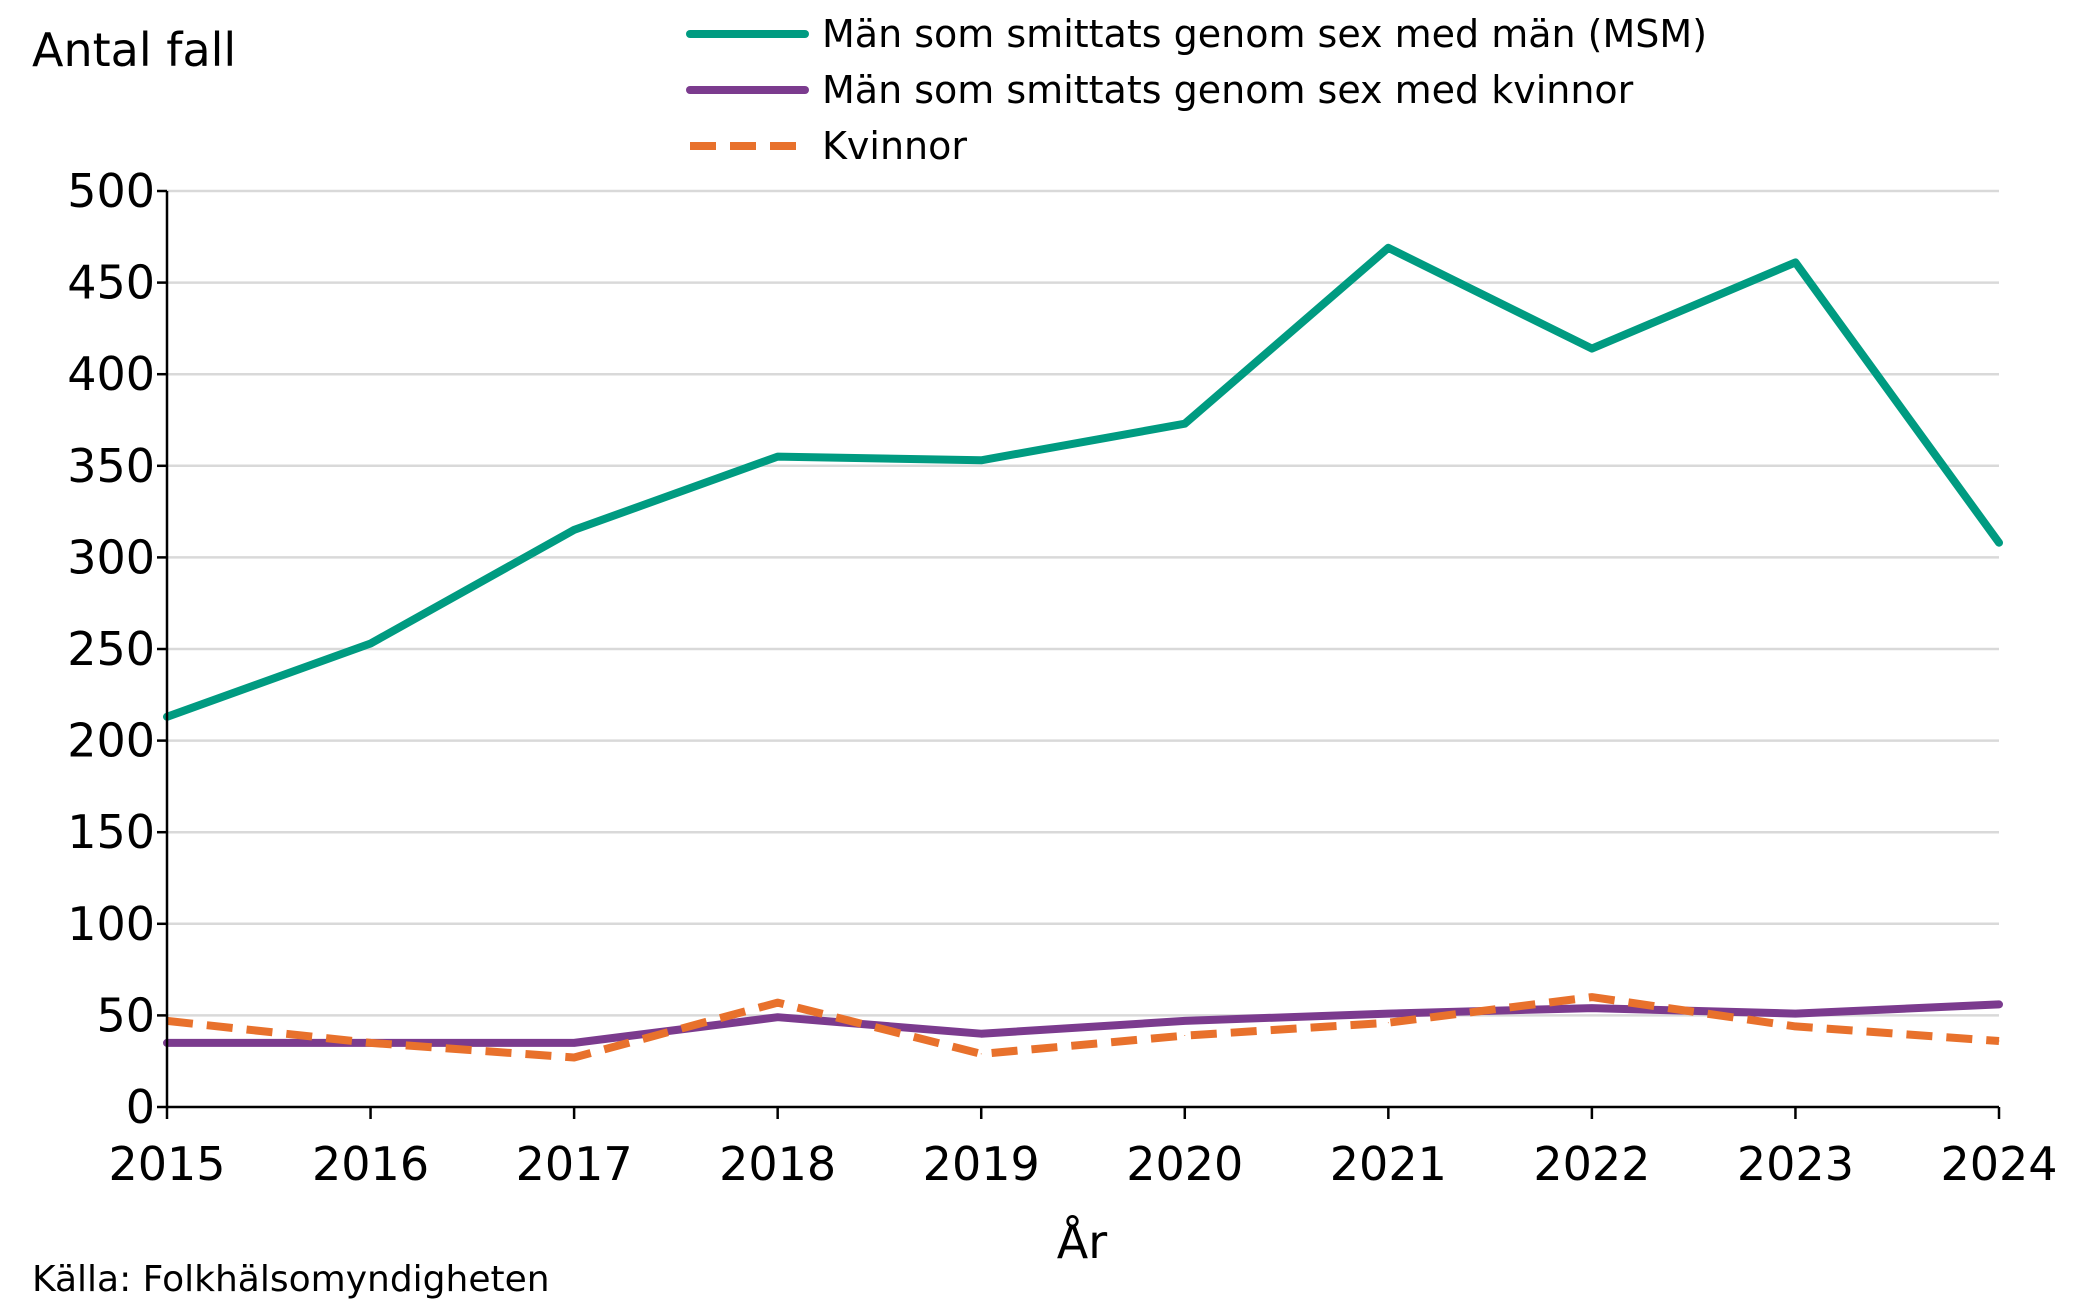 This screenshot has width=2079, height=1301. What do you see at coordinates (140, 1107) in the screenshot?
I see `y-tick-label: 0` at bounding box center [140, 1107].